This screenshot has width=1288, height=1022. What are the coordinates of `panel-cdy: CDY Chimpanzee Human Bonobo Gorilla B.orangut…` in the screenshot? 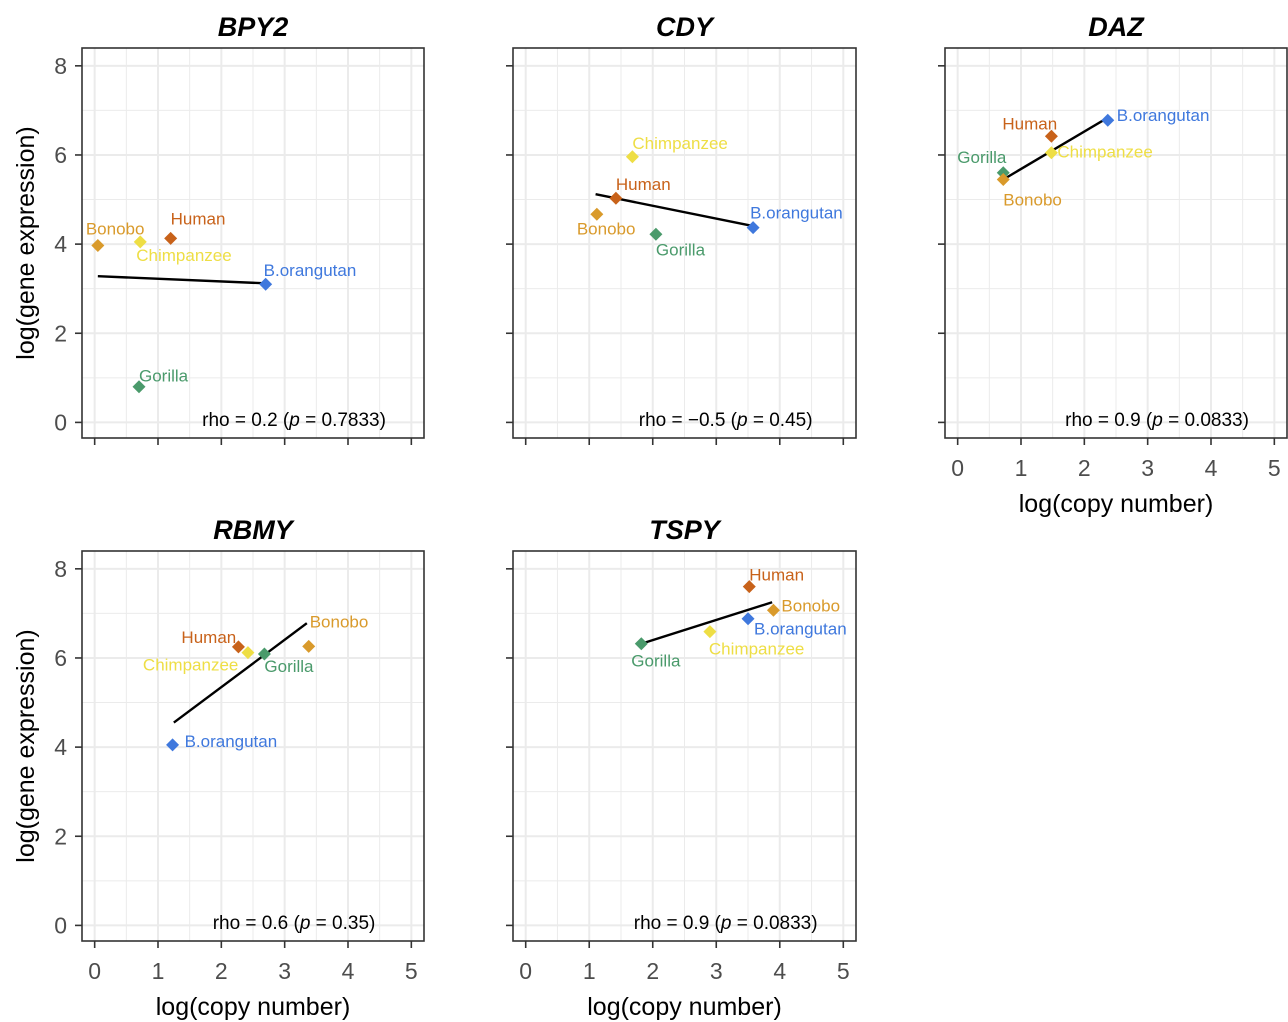 It's located at (681, 228).